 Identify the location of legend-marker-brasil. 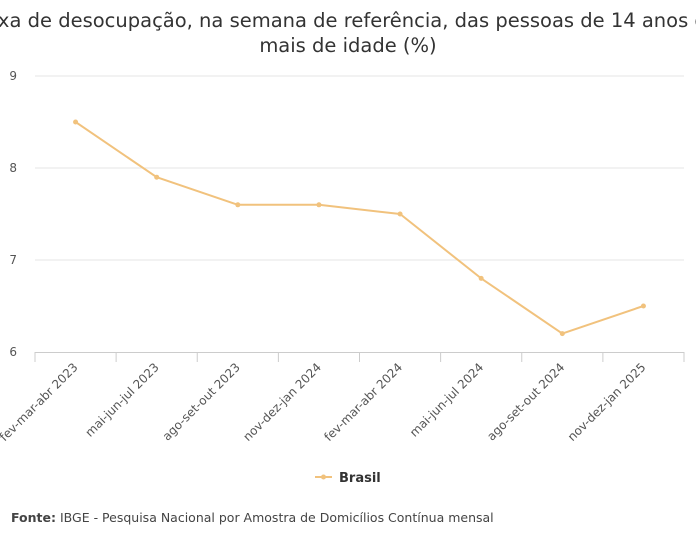
(323, 477).